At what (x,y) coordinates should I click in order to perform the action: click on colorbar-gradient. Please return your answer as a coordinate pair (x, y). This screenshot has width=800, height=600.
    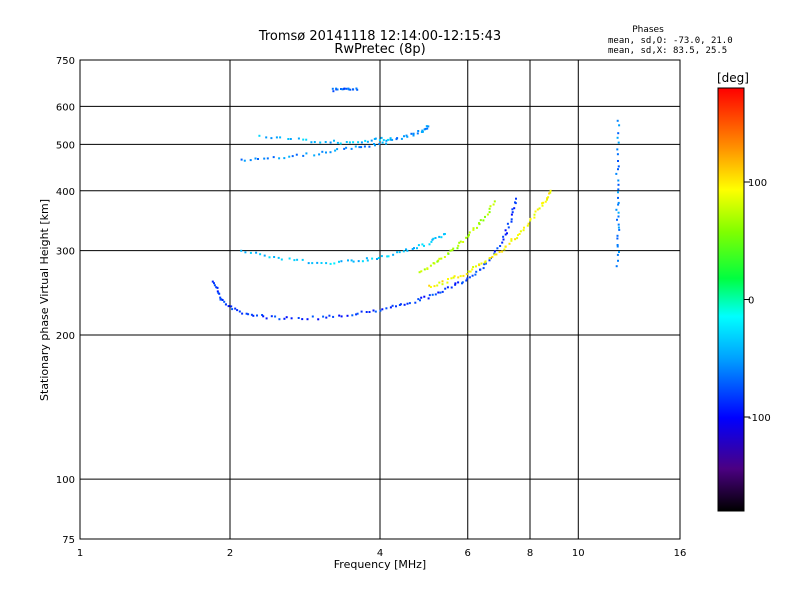
    Looking at the image, I should click on (731, 299).